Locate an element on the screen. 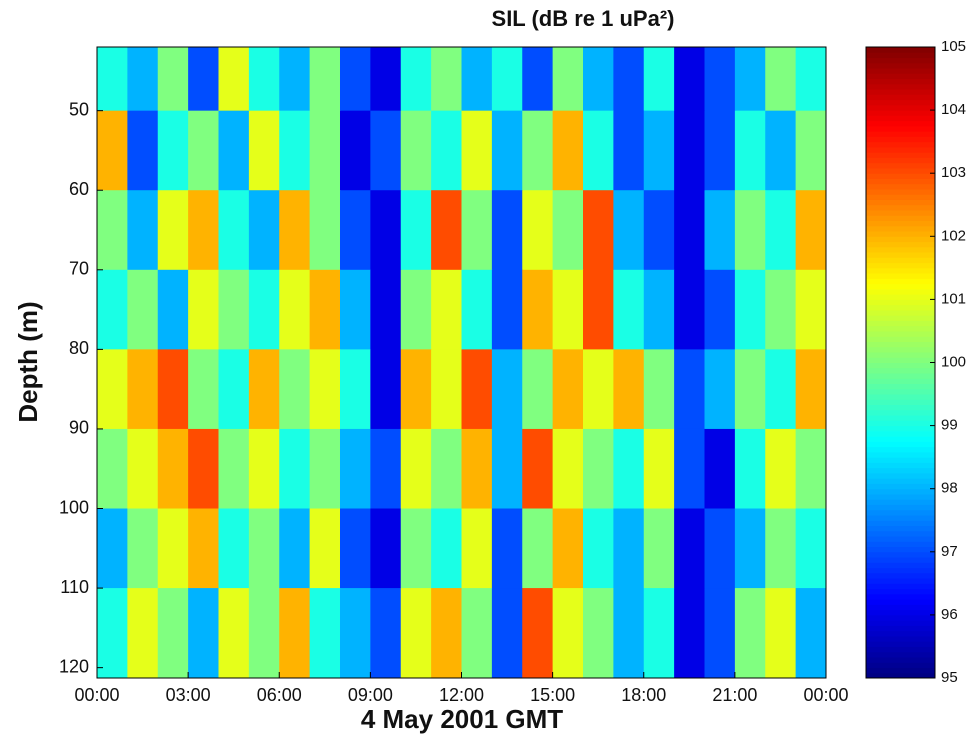 The height and width of the screenshot is (741, 967). y-tick-label: 60 is located at coordinates (79, 189).